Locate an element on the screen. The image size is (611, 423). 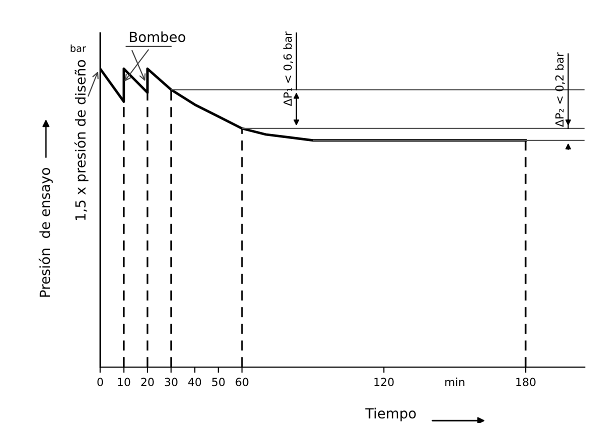
x-tick-label: 50 is located at coordinates (218, 382).